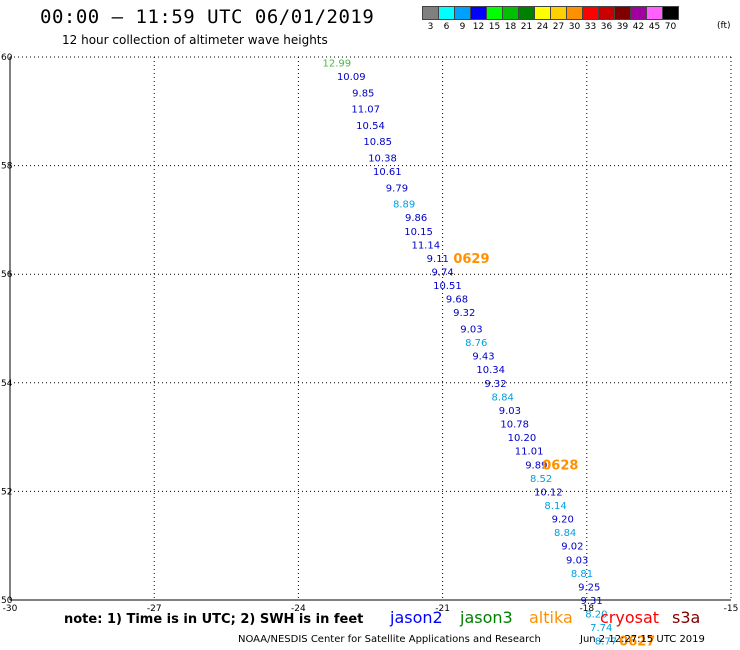 This screenshot has width=740, height=650. Describe the element at coordinates (370, 126) in the screenshot. I see `swh-data-label: 10.54` at that location.